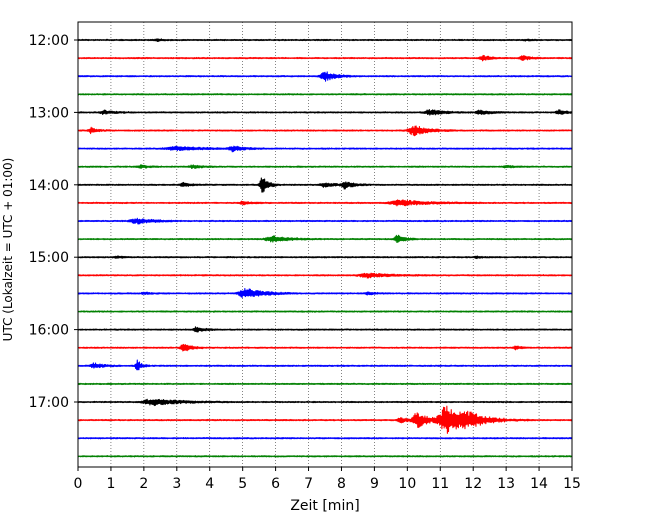 The image size is (650, 524). Describe the element at coordinates (49, 331) in the screenshot. I see `y-tick-label: 16:00` at that location.